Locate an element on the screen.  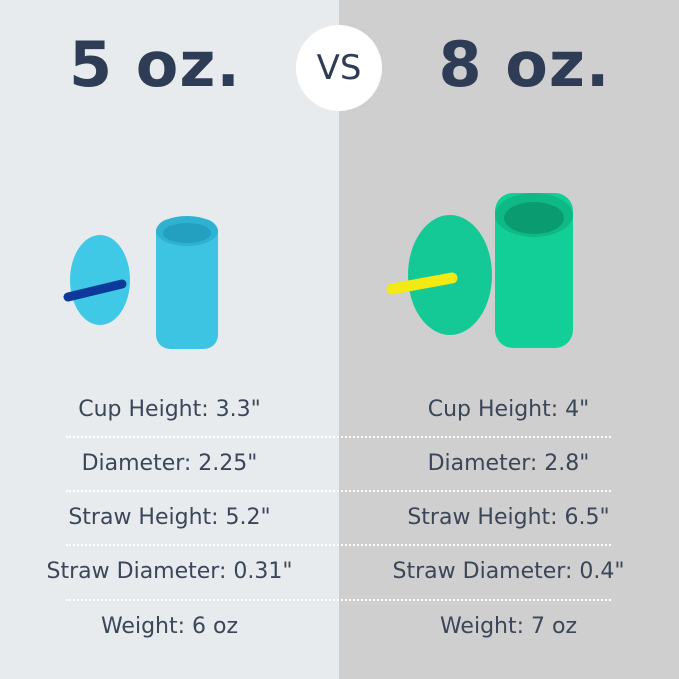
left-cup-height: Cup Height: 3.3" is located at coordinates (169, 409).